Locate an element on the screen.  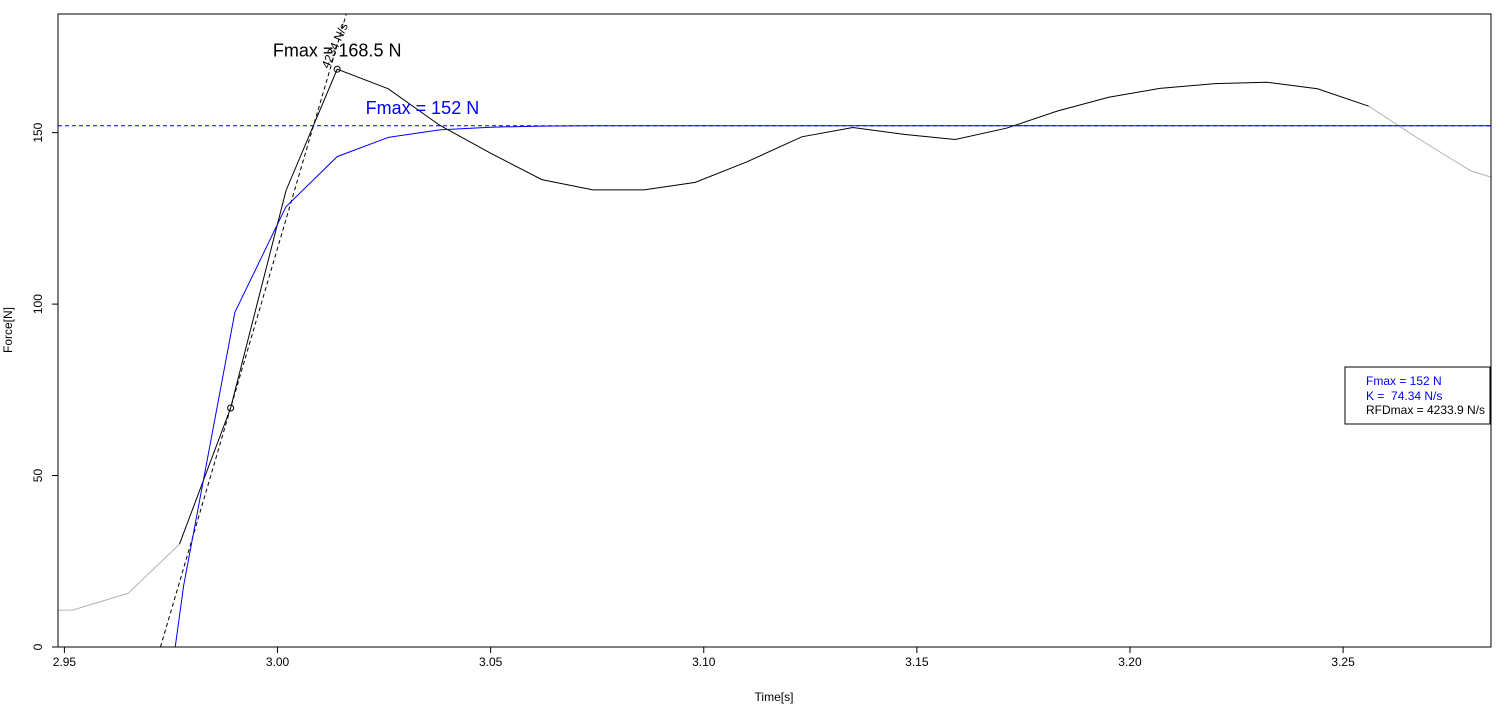
y-tick-label-3: 150 is located at coordinates (38, 132).